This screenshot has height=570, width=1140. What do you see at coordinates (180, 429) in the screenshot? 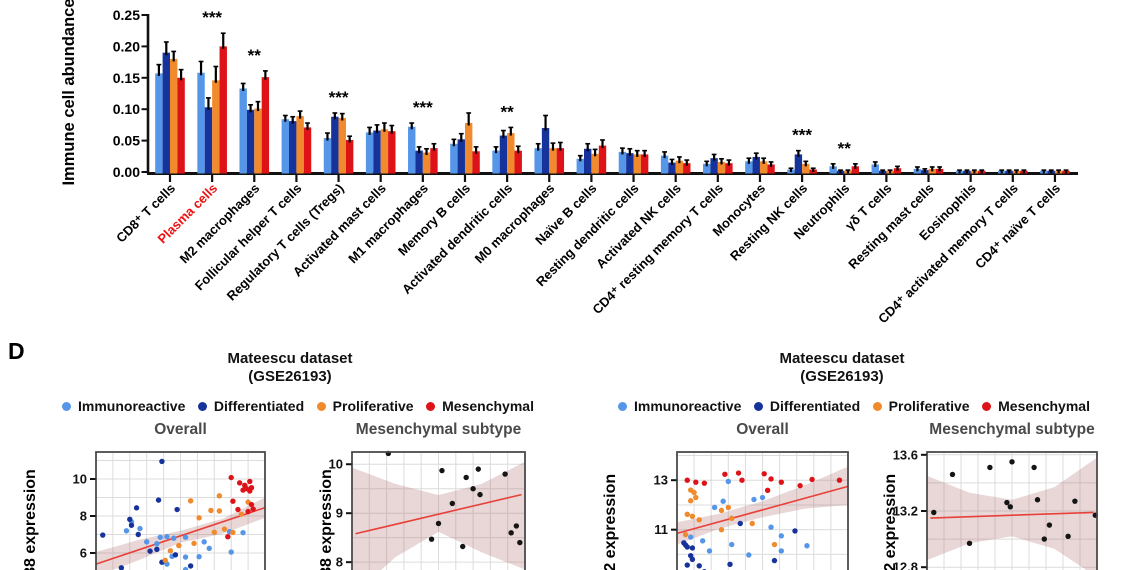
I see `subplot-title-overall-cd38: Overall` at bounding box center [180, 429].